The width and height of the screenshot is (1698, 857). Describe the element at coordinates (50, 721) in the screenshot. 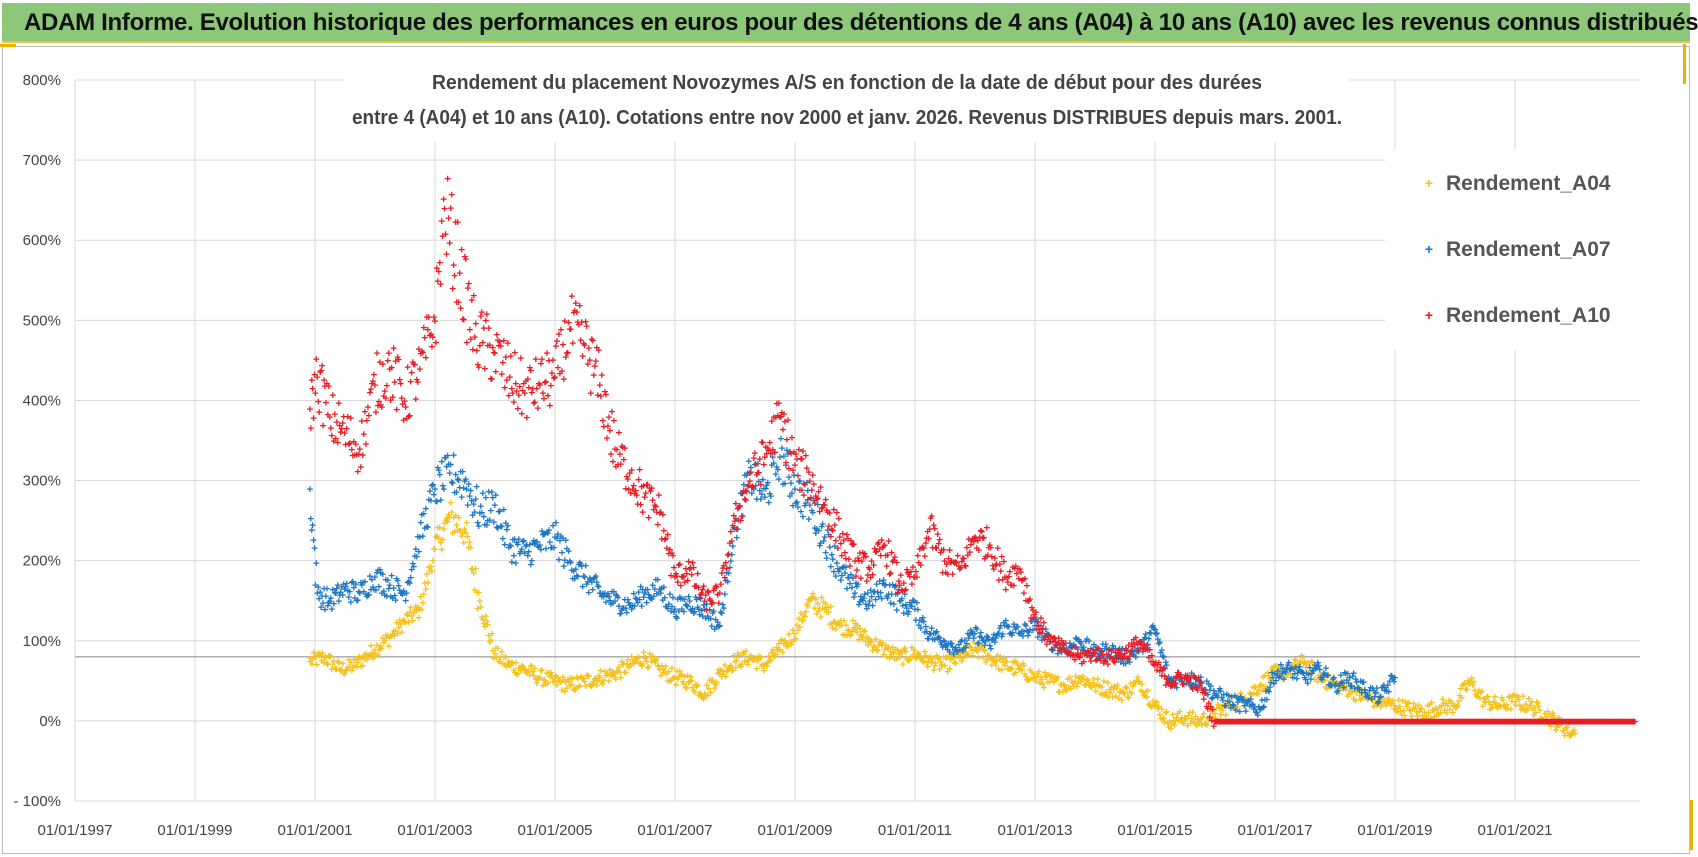

I see `y-tick-label: 0%` at that location.